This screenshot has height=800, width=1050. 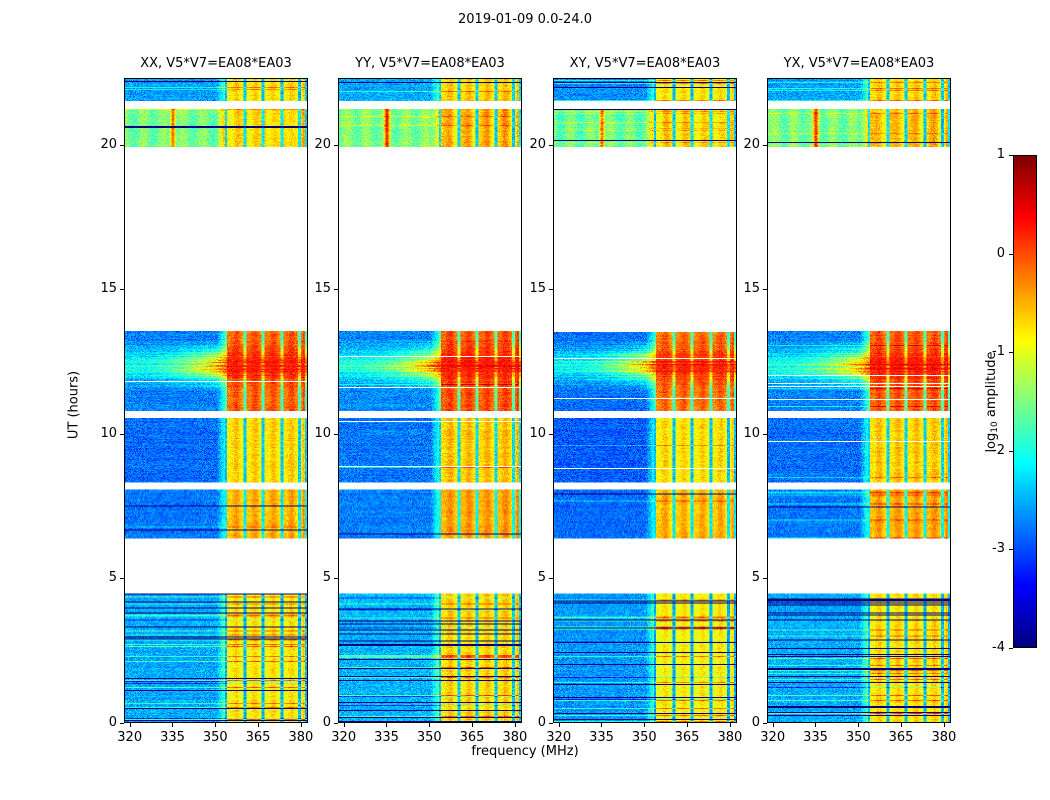 What do you see at coordinates (998, 549) in the screenshot?
I see `colorbar-tick-label: -3` at bounding box center [998, 549].